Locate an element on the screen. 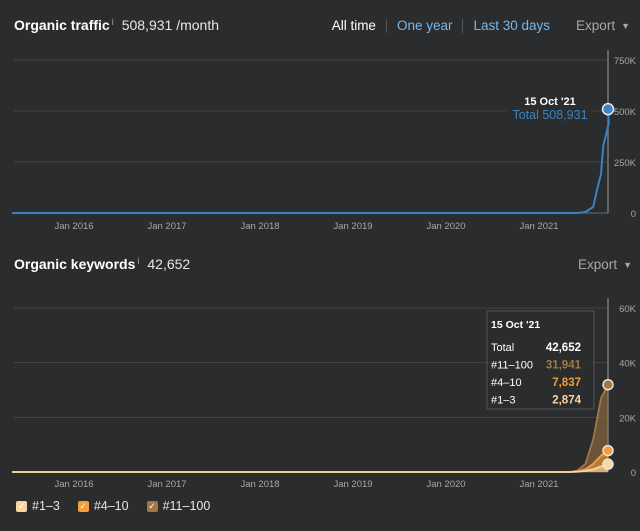 This screenshot has height=531, width=640. y-tick-label: 750K is located at coordinates (625, 61).